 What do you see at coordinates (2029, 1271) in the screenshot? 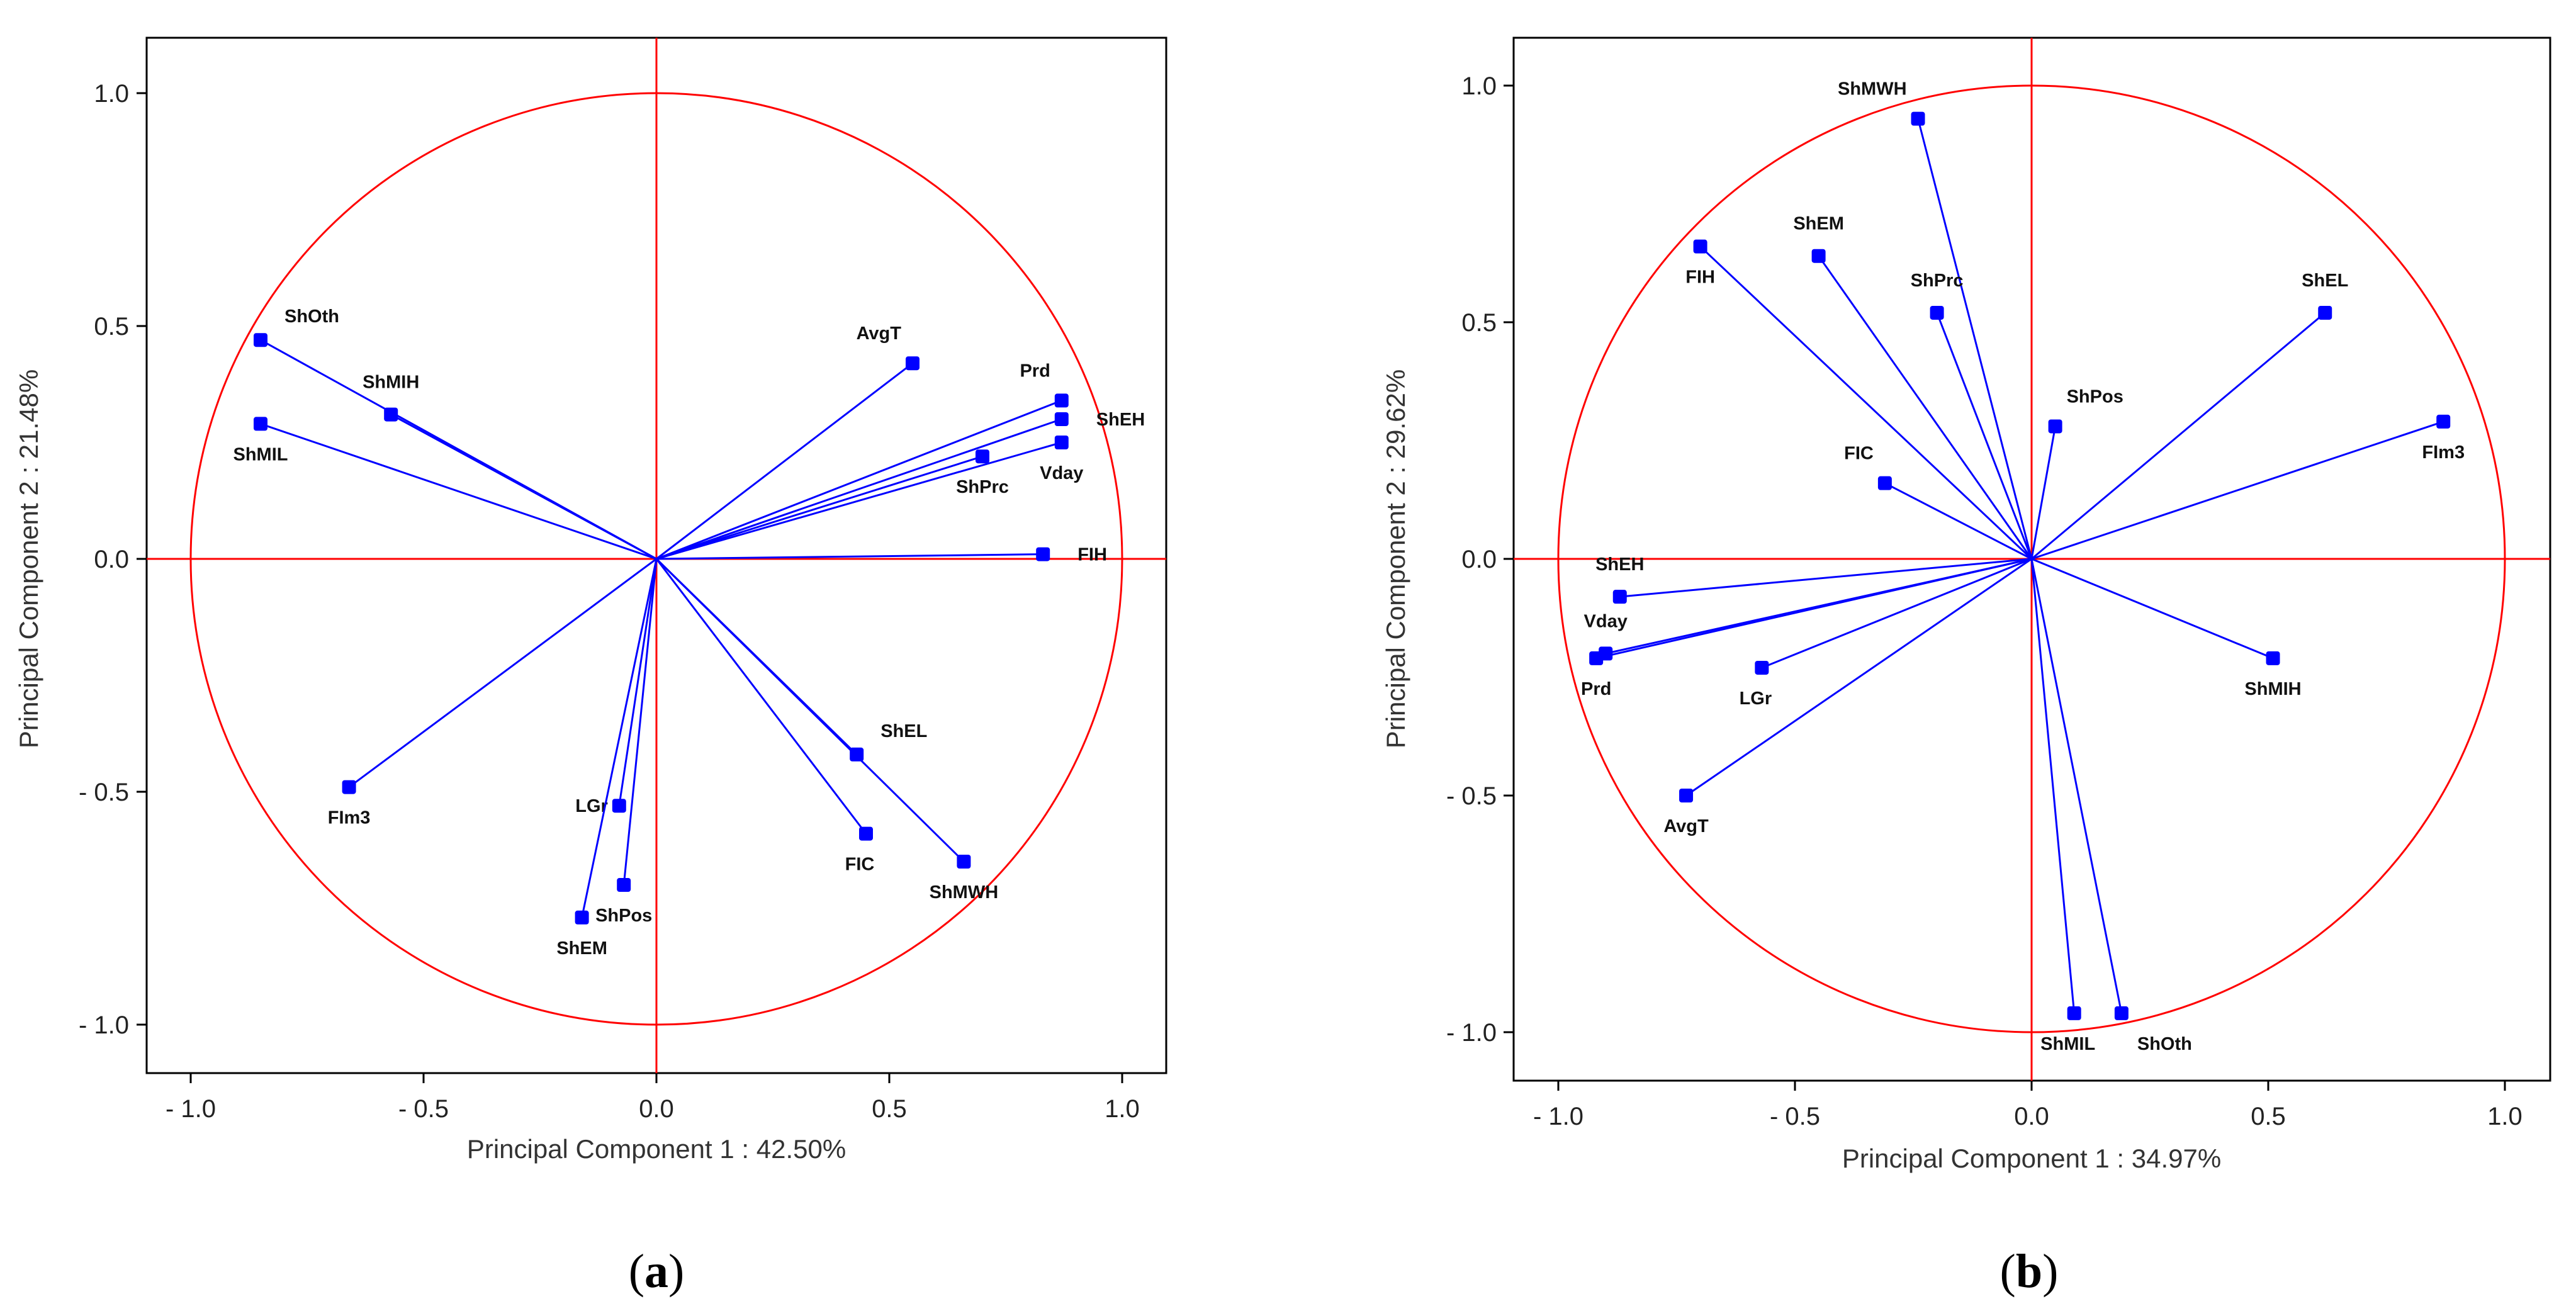
I see `caption-letter: b` at bounding box center [2029, 1271].